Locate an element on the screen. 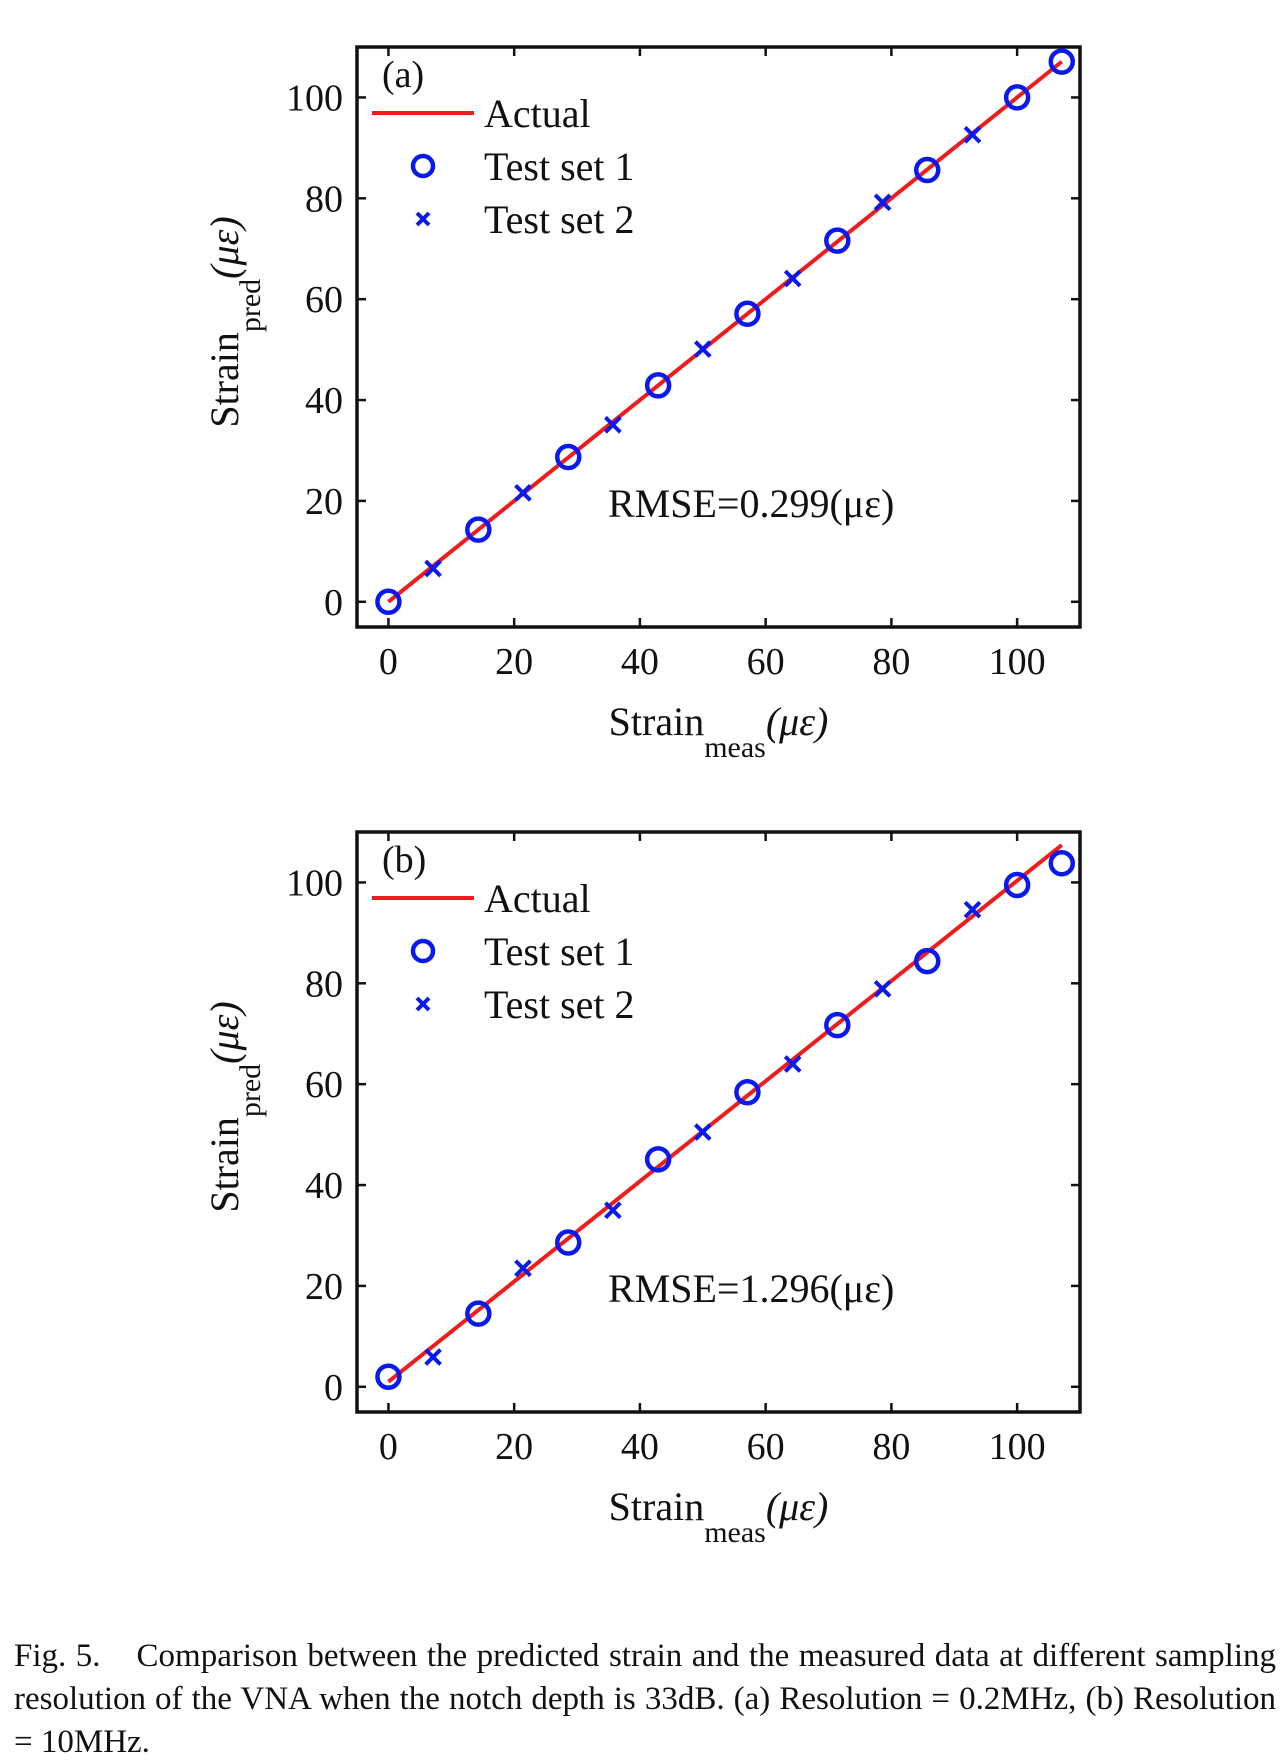 The width and height of the screenshot is (1286, 1764). panel-label: (a) is located at coordinates (403, 75).